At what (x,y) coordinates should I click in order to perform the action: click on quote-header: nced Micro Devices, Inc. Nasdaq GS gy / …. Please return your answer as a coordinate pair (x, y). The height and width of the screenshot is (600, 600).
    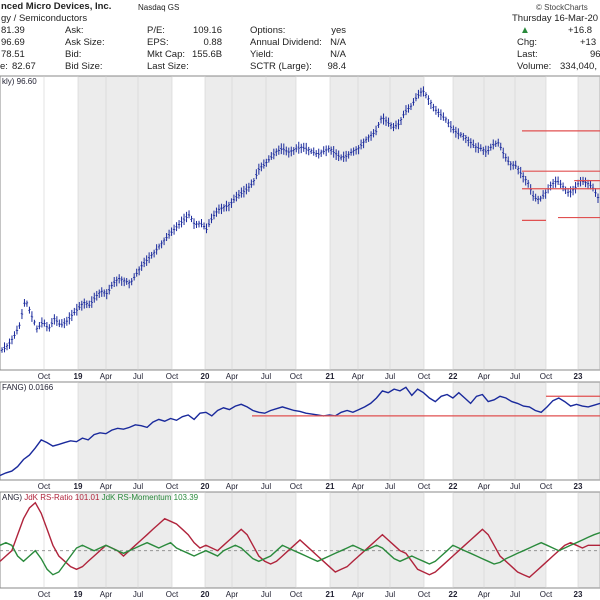
    Looking at the image, I should click on (300, 38).